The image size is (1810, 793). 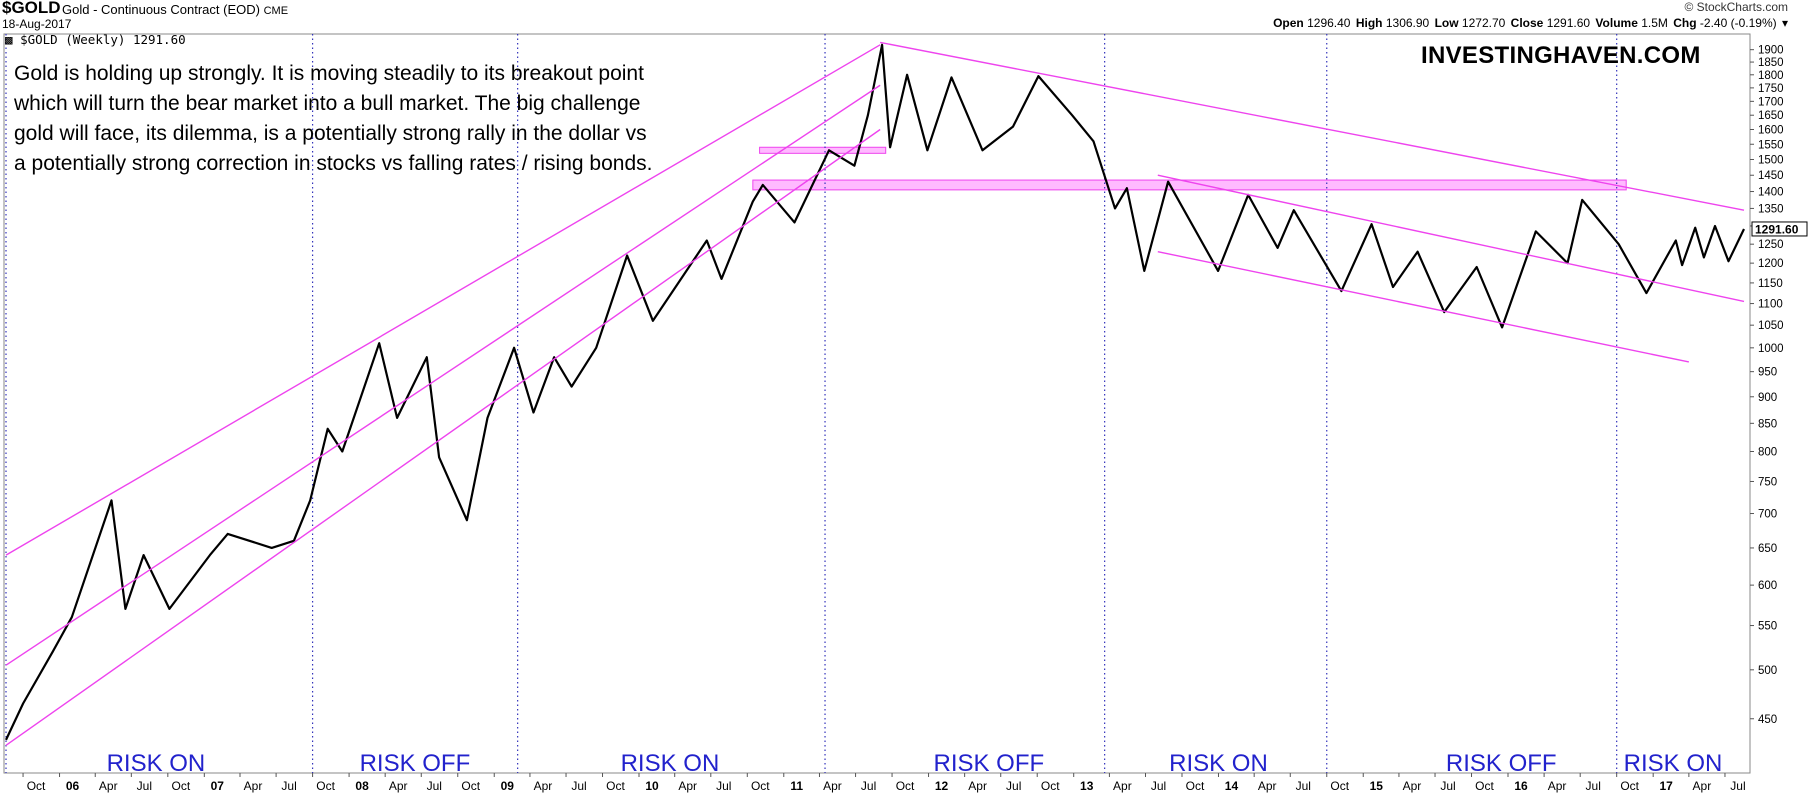 What do you see at coordinates (362, 786) in the screenshot?
I see `x-tick-label: 08` at bounding box center [362, 786].